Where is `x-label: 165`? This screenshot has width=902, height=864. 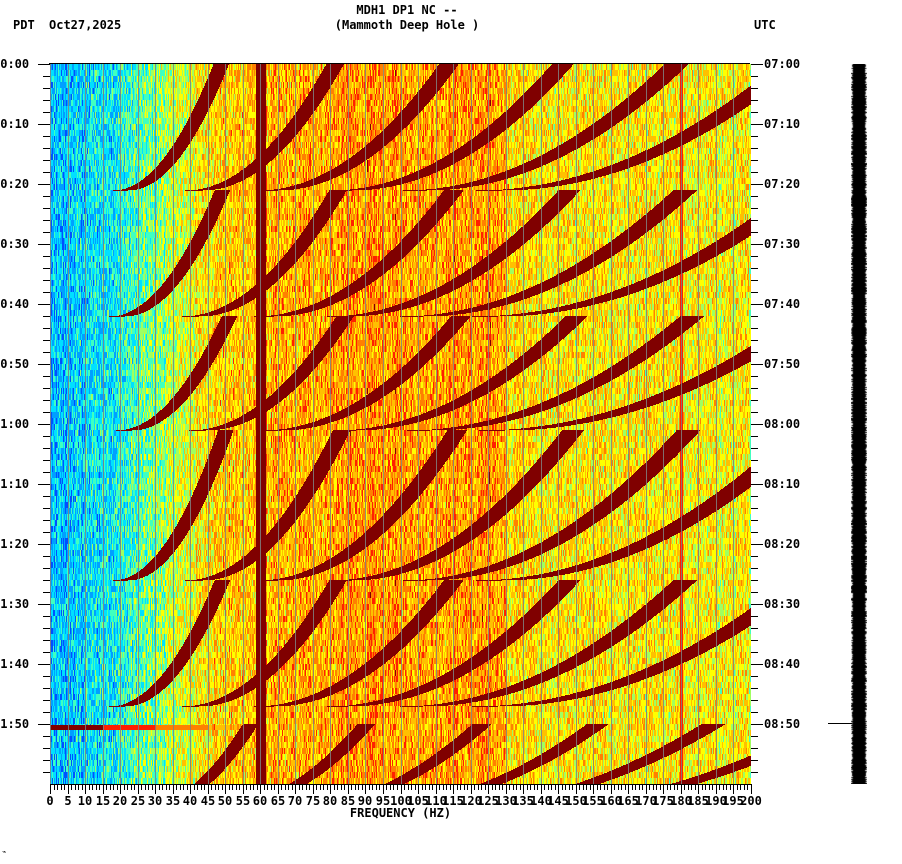
x-label: 165 is located at coordinates (628, 801).